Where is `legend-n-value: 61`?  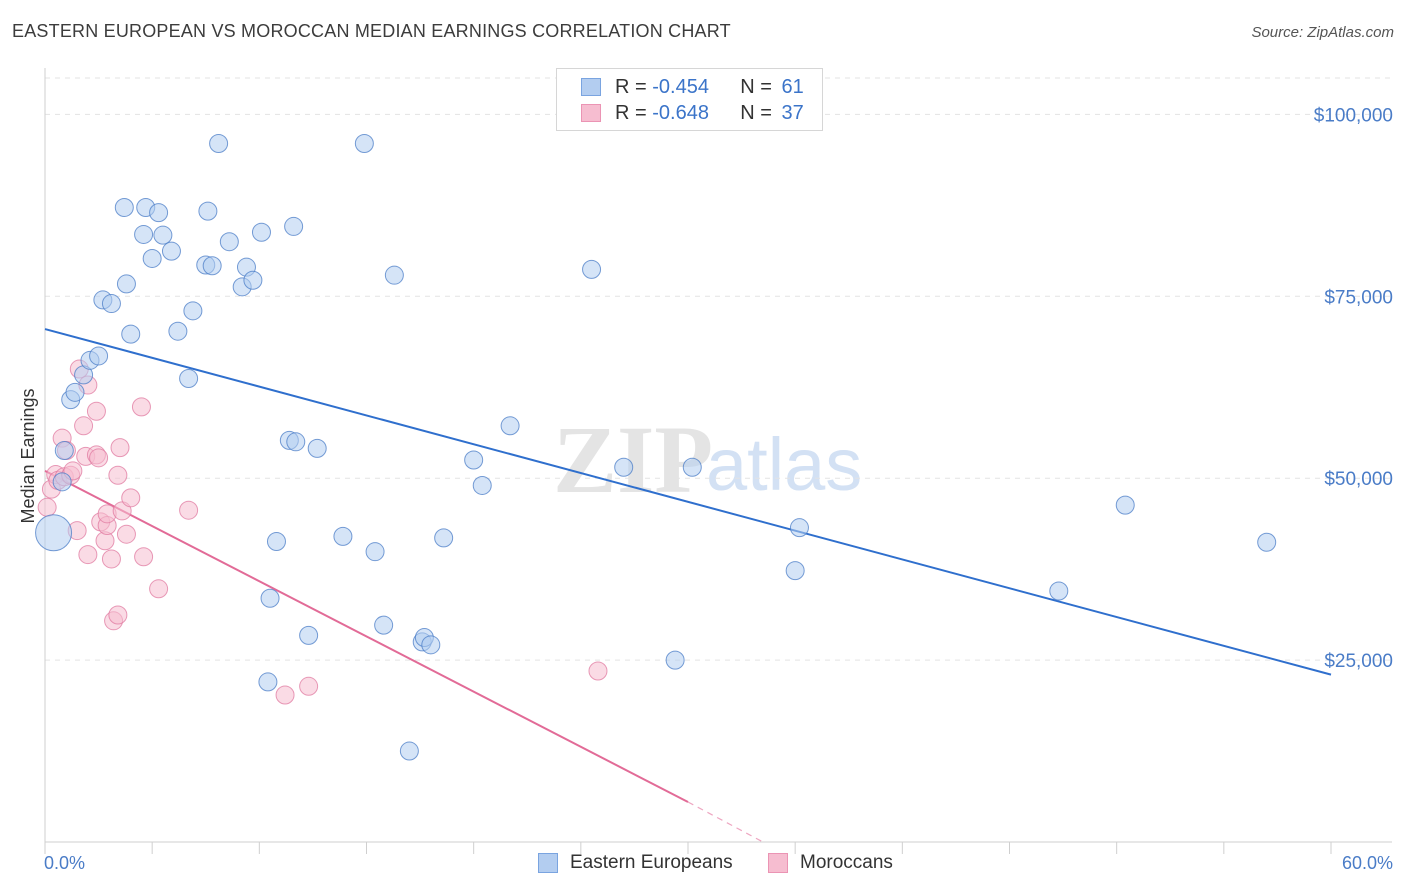
legend-n-value: 61 is located at coordinates (792, 86).